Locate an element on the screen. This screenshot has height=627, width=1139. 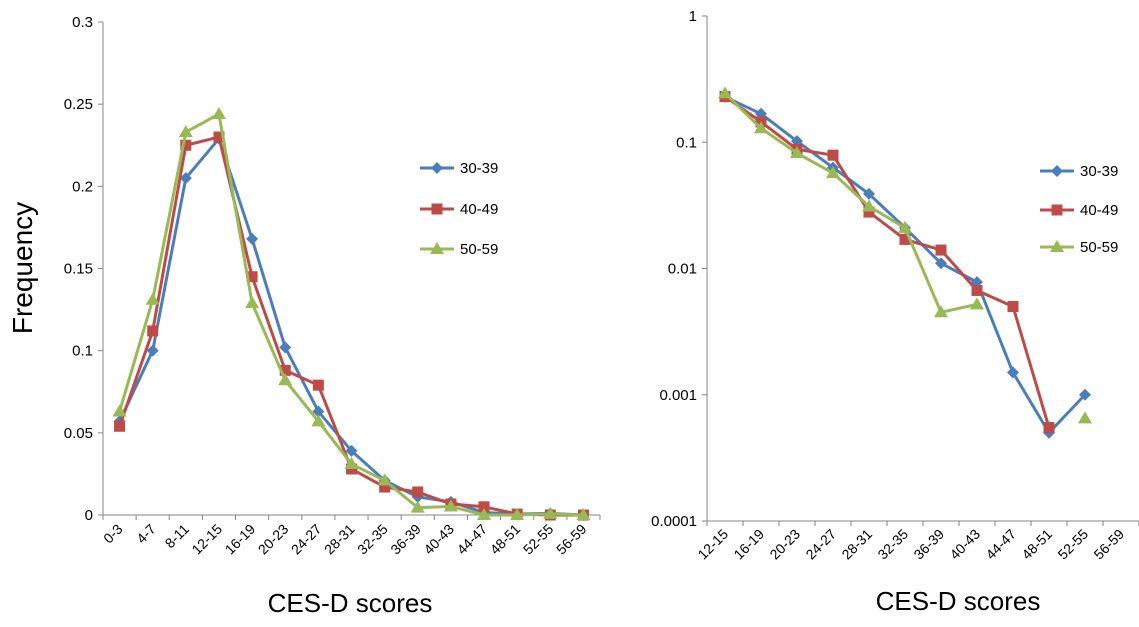
x-tick-label: 40-43 is located at coordinates (438, 539).